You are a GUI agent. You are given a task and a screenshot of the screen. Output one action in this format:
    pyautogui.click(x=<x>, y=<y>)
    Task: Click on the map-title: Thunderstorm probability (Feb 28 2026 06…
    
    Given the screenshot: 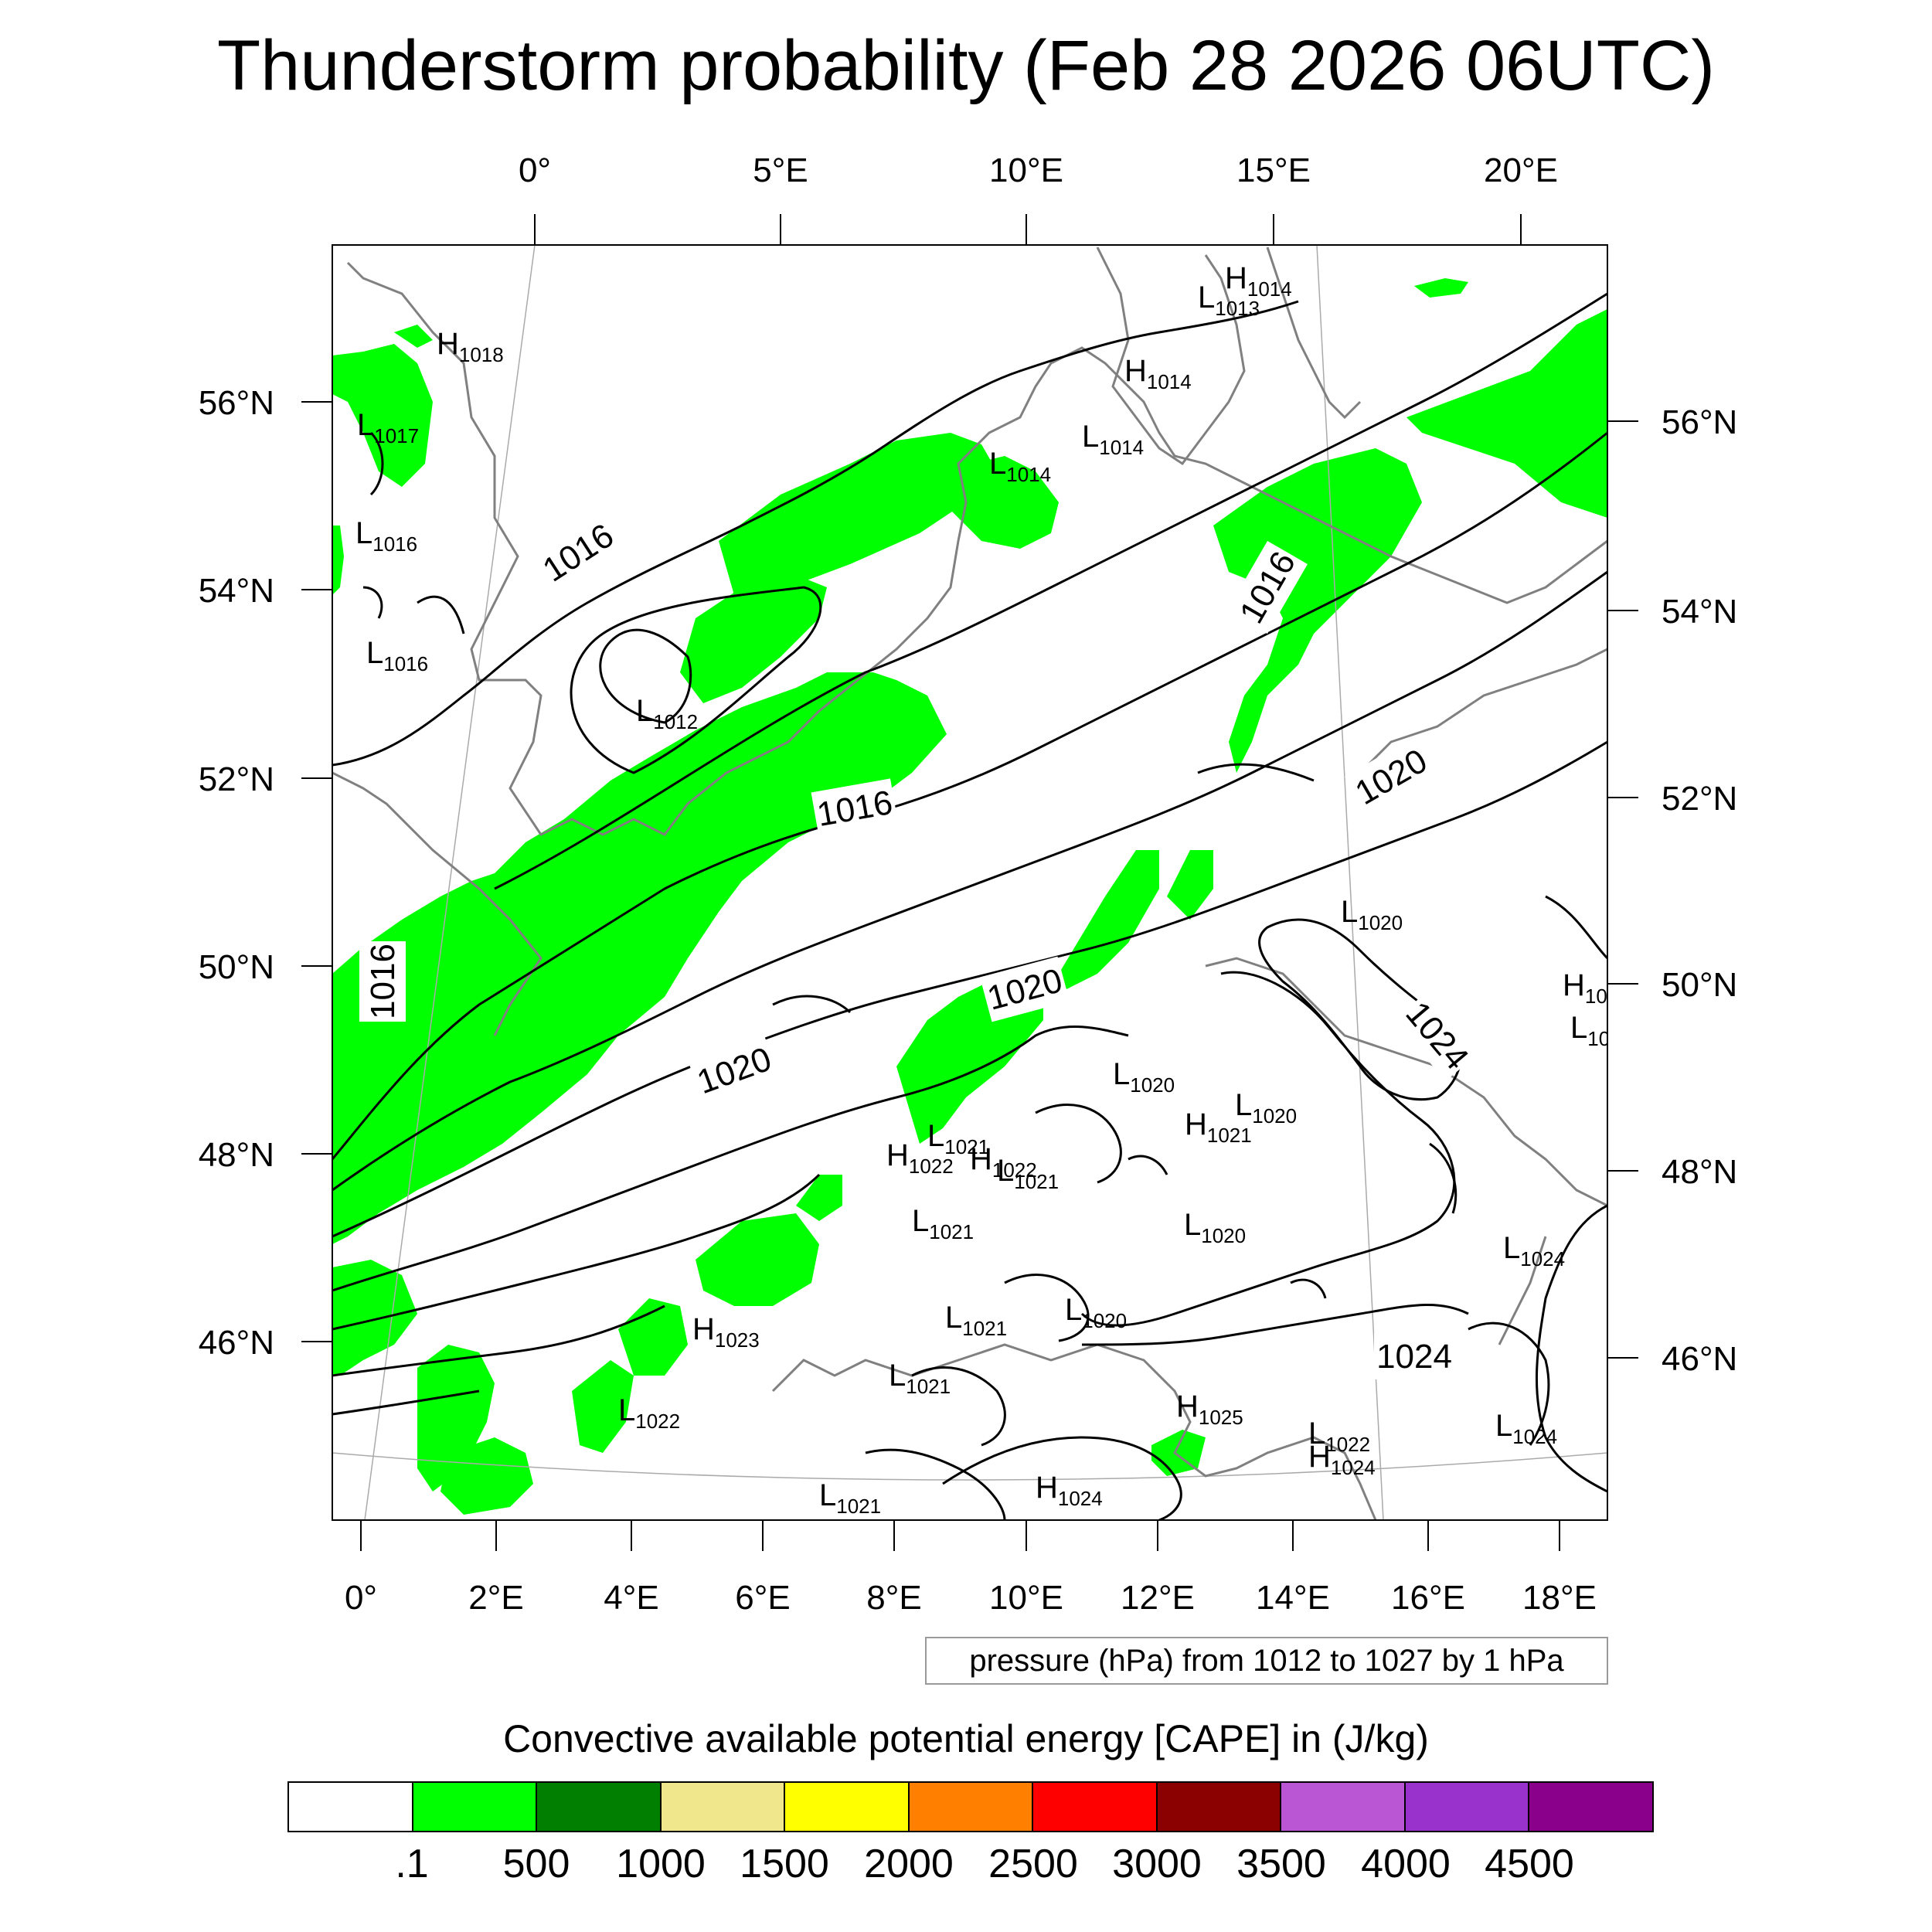 What is the action you would take?
    pyautogui.click(x=966, y=66)
    